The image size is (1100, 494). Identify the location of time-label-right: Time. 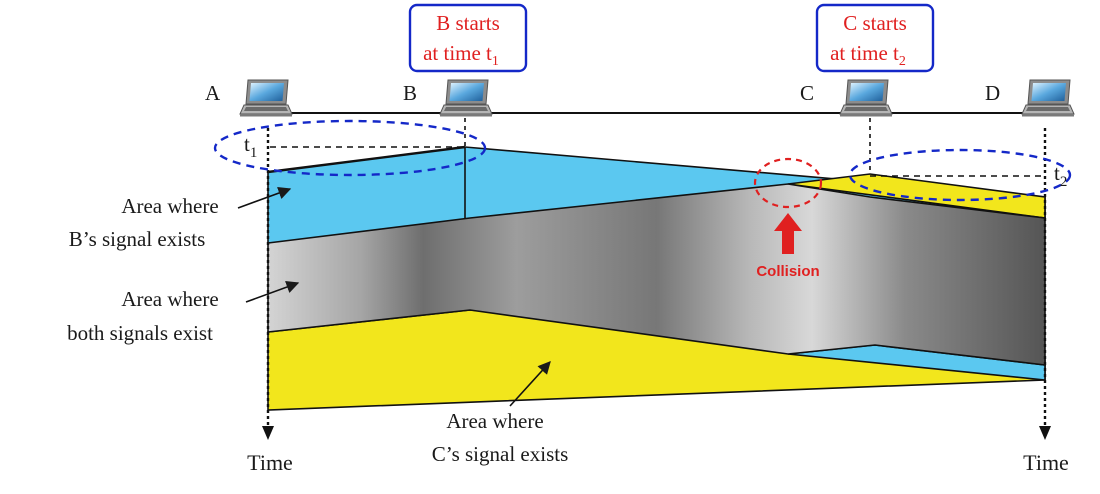
(1046, 462).